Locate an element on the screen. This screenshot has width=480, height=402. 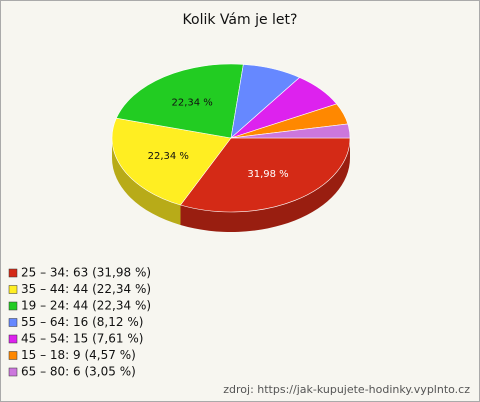
chart-title: Kolik Vám je let? is located at coordinates (240, 20).